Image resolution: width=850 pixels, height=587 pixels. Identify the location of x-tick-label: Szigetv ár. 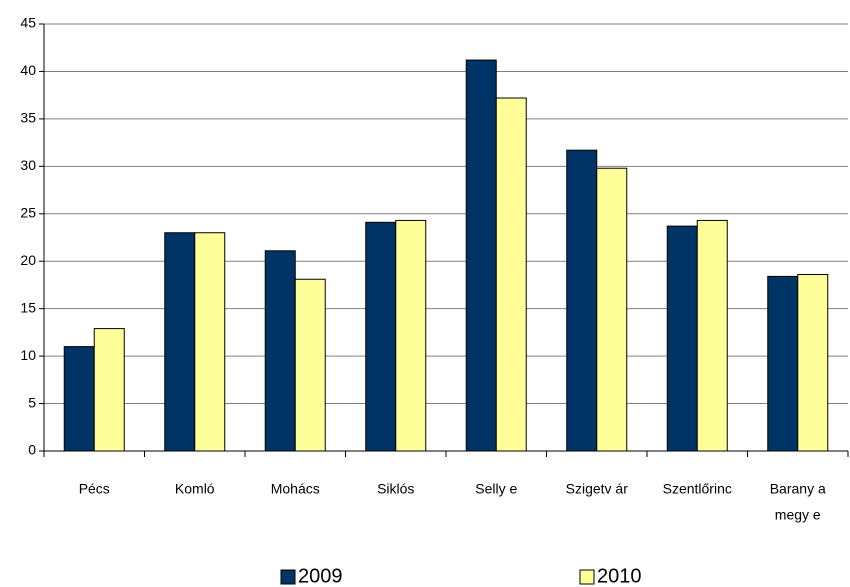
(597, 489).